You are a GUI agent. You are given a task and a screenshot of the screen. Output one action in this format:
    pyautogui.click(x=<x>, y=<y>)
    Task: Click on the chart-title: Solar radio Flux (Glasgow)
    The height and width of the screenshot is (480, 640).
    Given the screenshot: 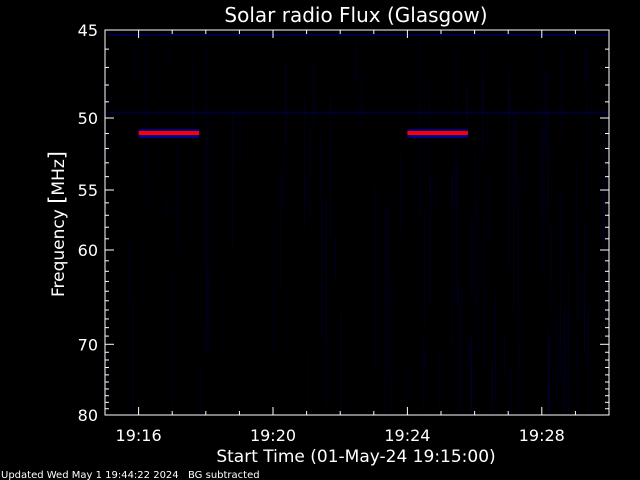 What is the action you would take?
    pyautogui.click(x=355, y=15)
    